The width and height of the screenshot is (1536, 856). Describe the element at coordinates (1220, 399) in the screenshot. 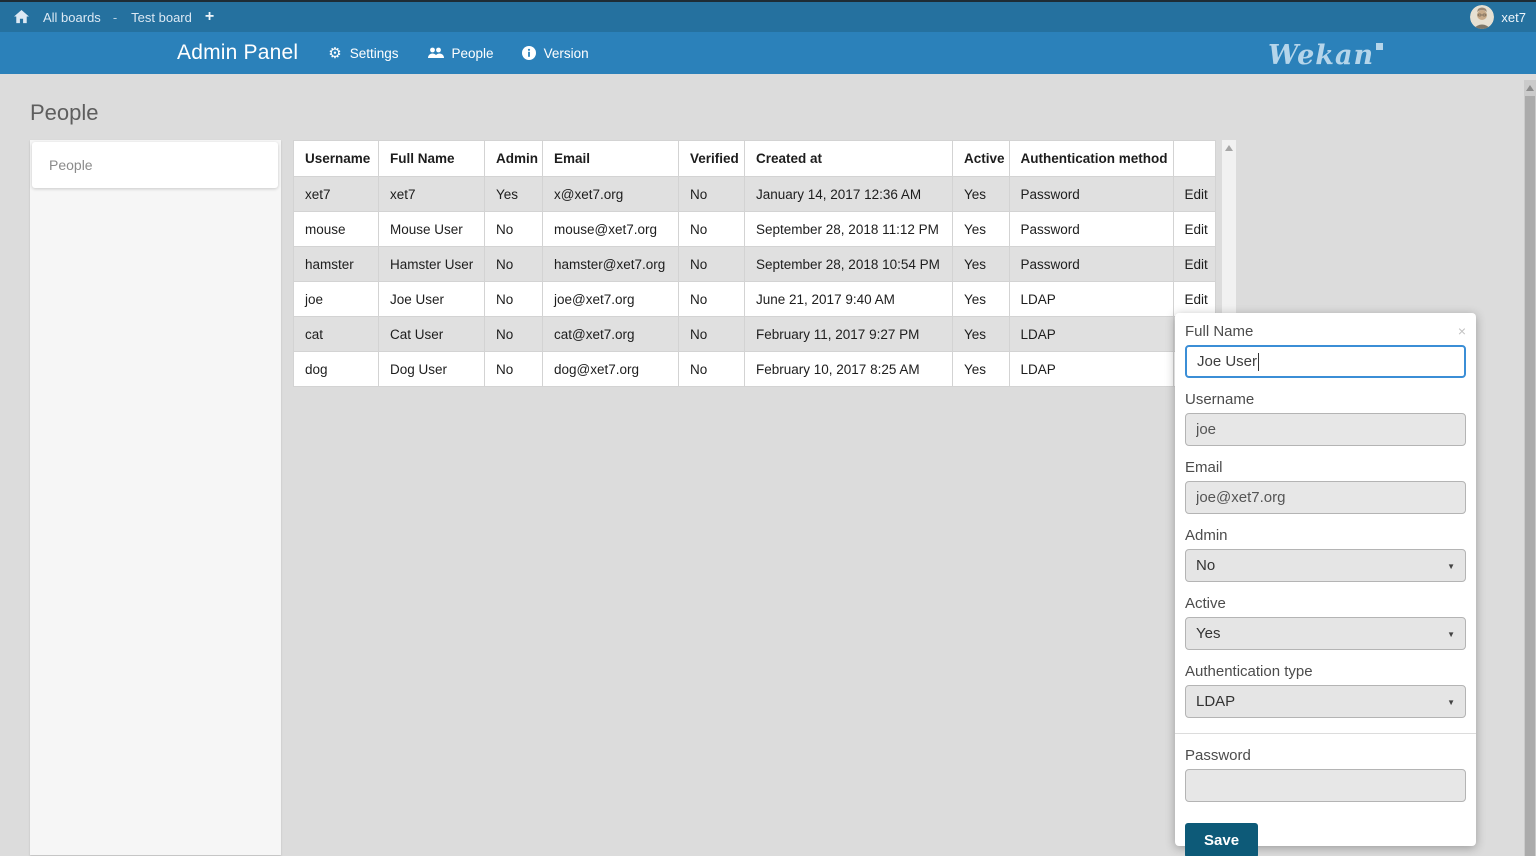

I see `username-label: Username` at that location.